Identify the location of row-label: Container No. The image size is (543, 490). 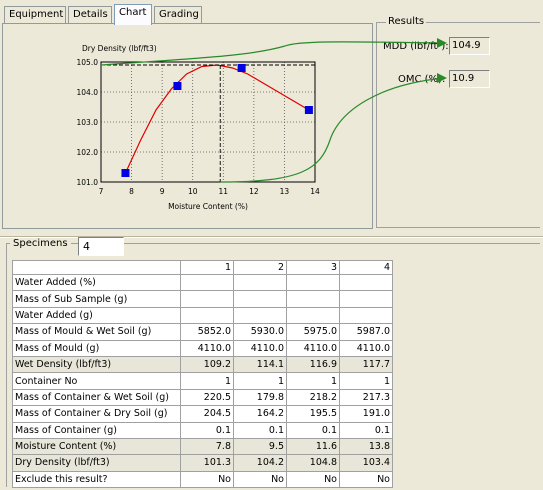
(96, 381).